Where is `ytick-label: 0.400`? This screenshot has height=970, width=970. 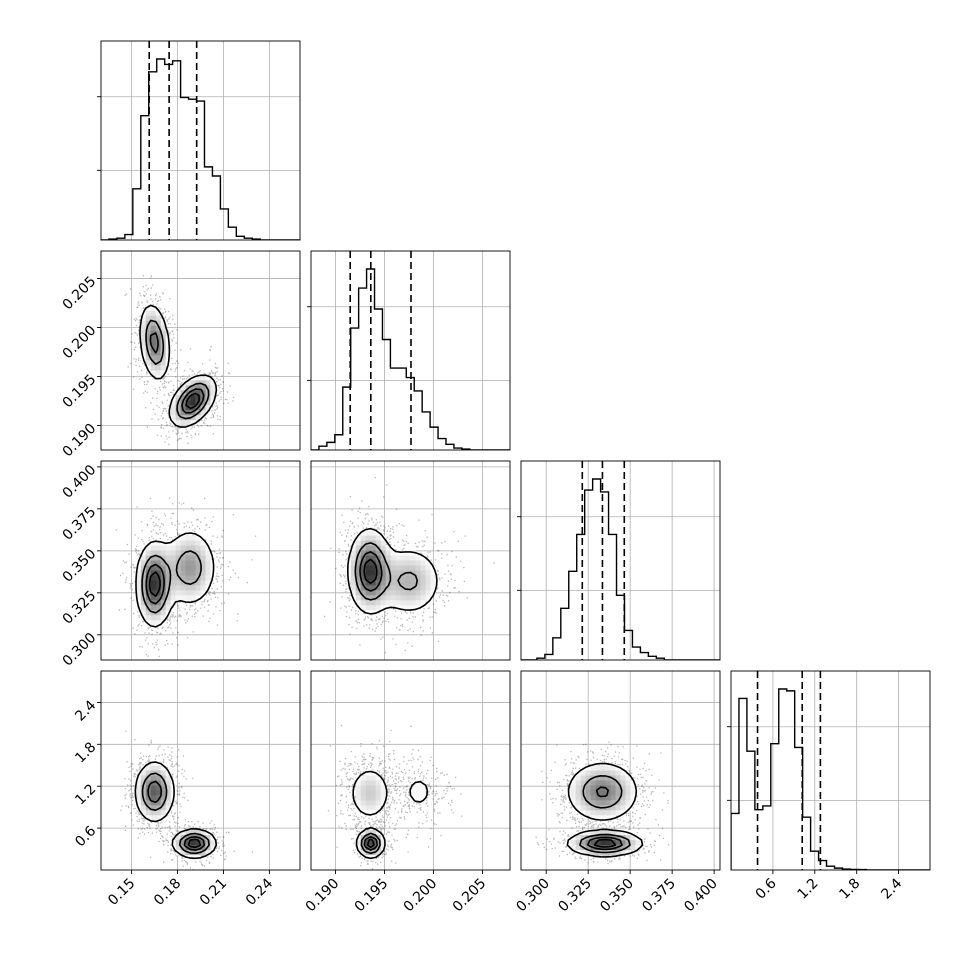 ytick-label: 0.400 is located at coordinates (80, 482).